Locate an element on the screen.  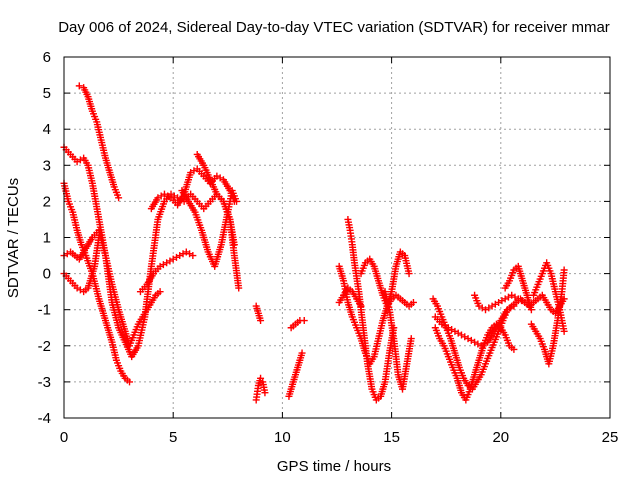
y-tick-label: -2 is located at coordinates (44, 346).